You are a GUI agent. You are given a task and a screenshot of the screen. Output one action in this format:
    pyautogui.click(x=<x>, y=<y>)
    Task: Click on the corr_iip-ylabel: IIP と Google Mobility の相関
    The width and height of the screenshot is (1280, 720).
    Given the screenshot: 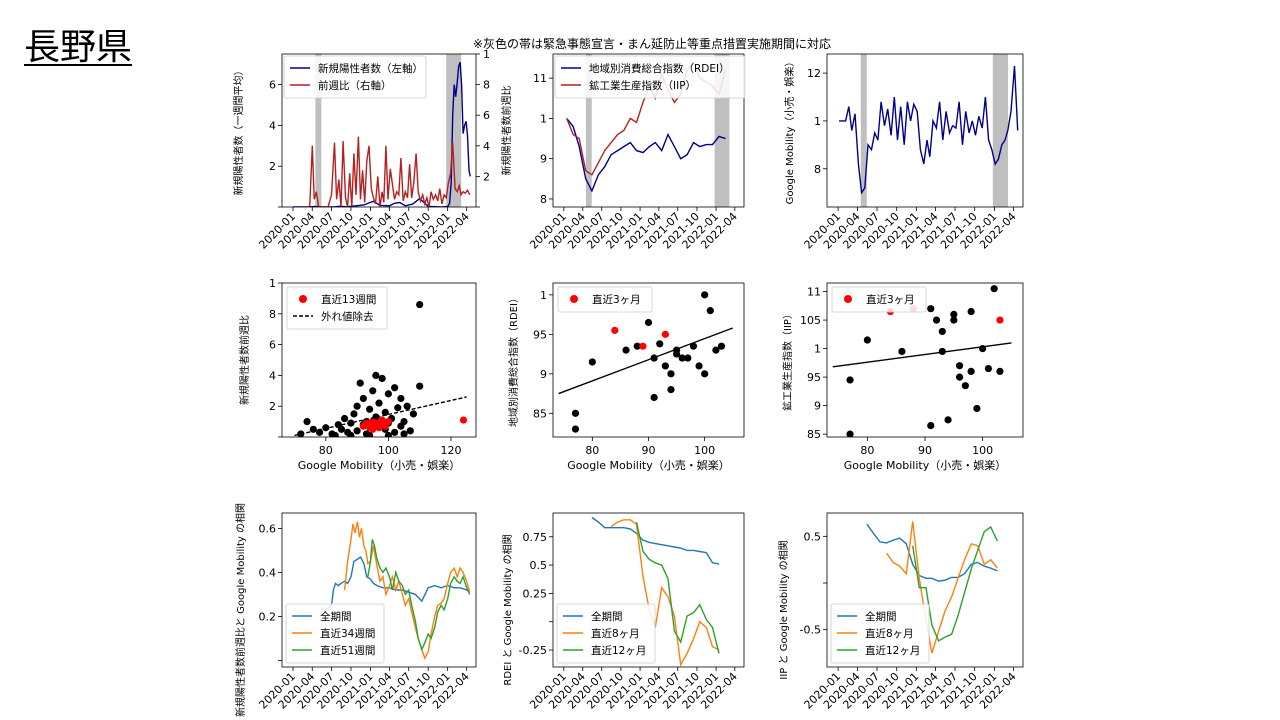 What is the action you would take?
    pyautogui.click(x=783, y=609)
    